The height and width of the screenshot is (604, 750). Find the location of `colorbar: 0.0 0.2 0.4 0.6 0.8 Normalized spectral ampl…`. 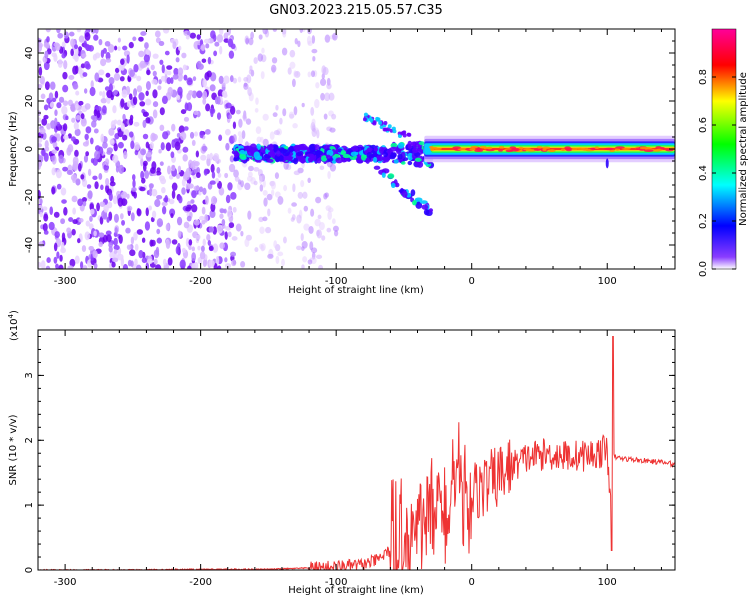

colorbar: 0.0 0.2 0.4 0.6 0.8 Normalized spectral ampl… is located at coordinates (723, 152).